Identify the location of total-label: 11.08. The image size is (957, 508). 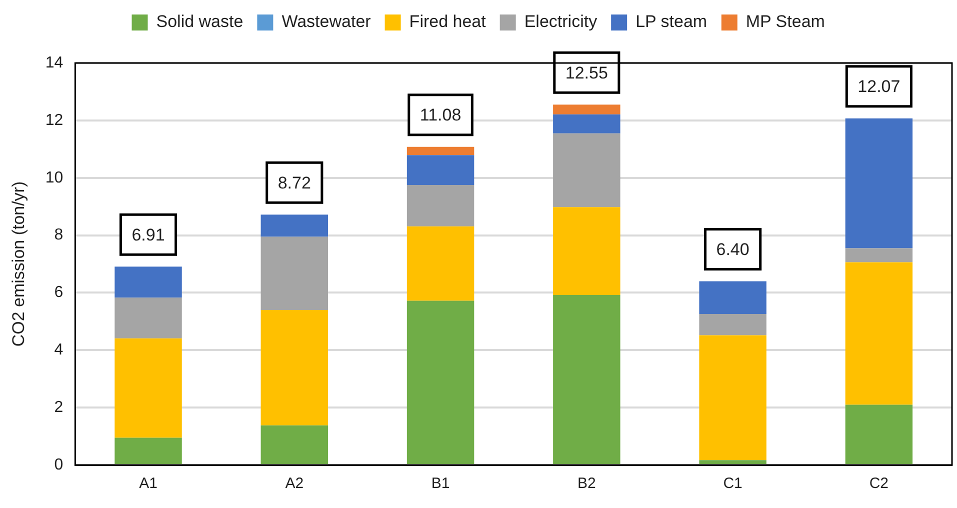
(441, 115).